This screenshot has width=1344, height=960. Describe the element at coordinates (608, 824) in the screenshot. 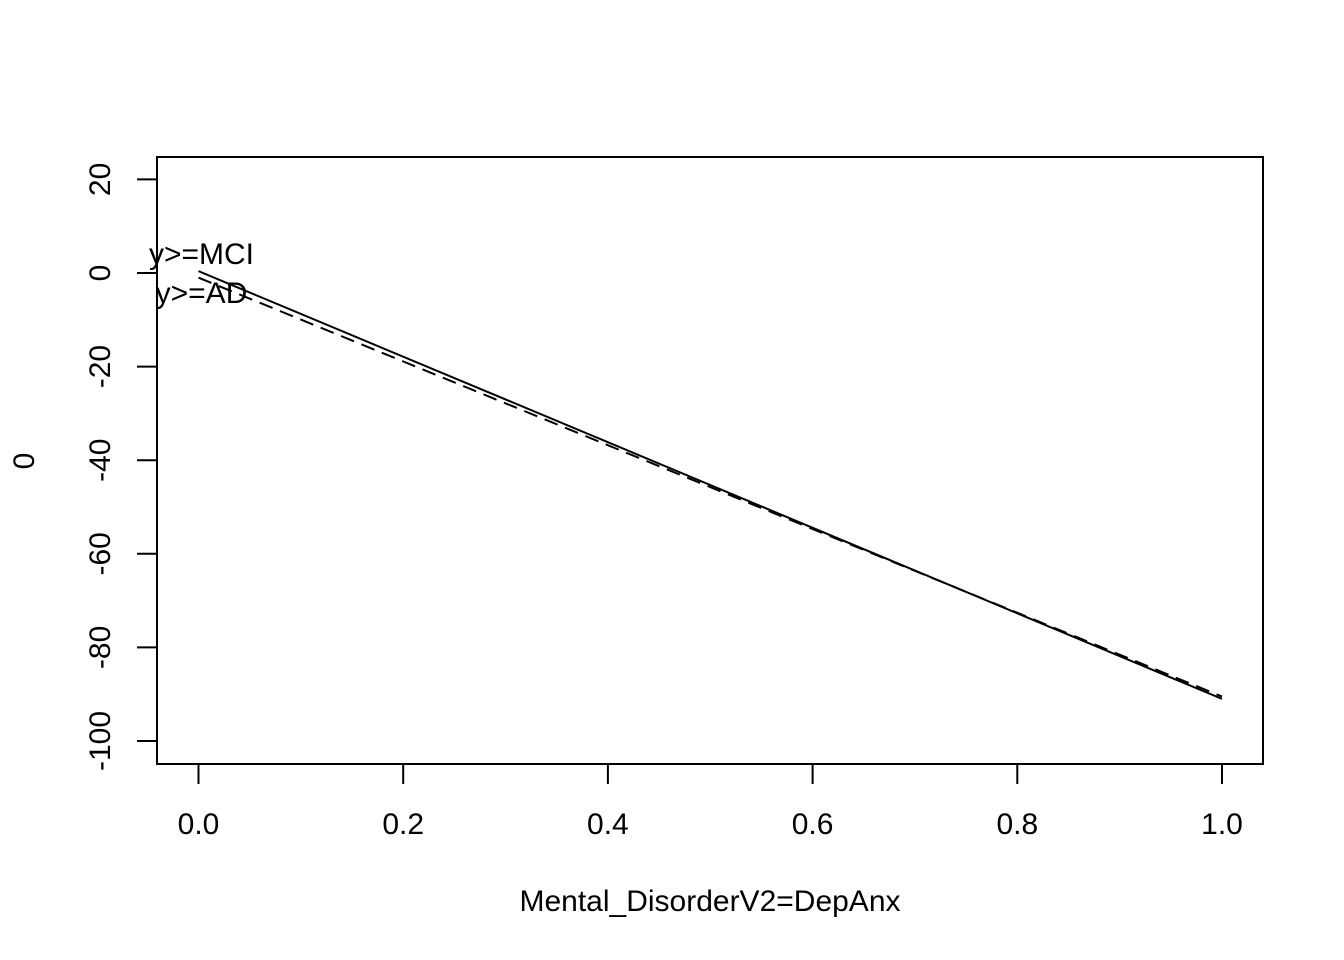

I see `x-tick-label: 0.4` at that location.